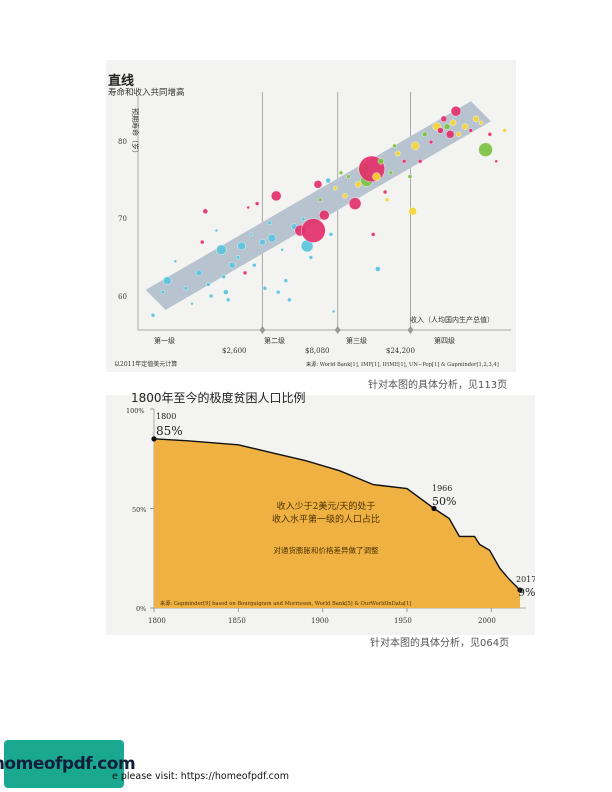 The height and width of the screenshot is (792, 612). I want to click on ytick-80: 80, so click(122, 142).